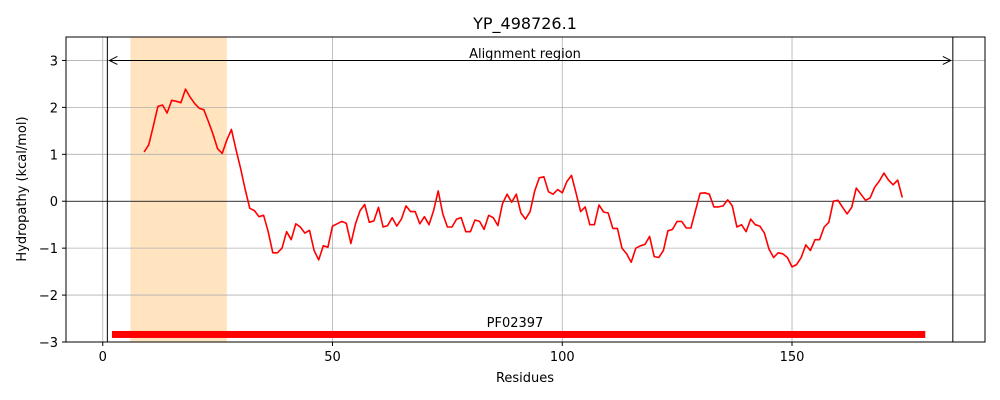  Describe the element at coordinates (515, 323) in the screenshot. I see `domain-label: PF02397` at that location.